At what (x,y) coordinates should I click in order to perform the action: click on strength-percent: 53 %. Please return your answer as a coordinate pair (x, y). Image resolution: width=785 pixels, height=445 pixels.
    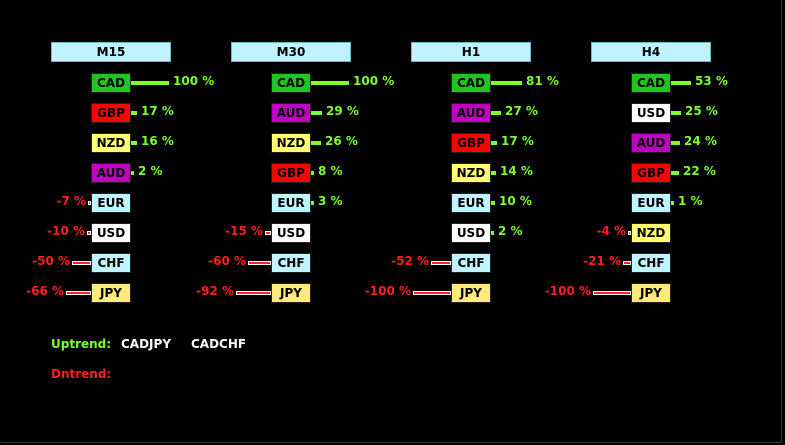
    Looking at the image, I should click on (711, 81).